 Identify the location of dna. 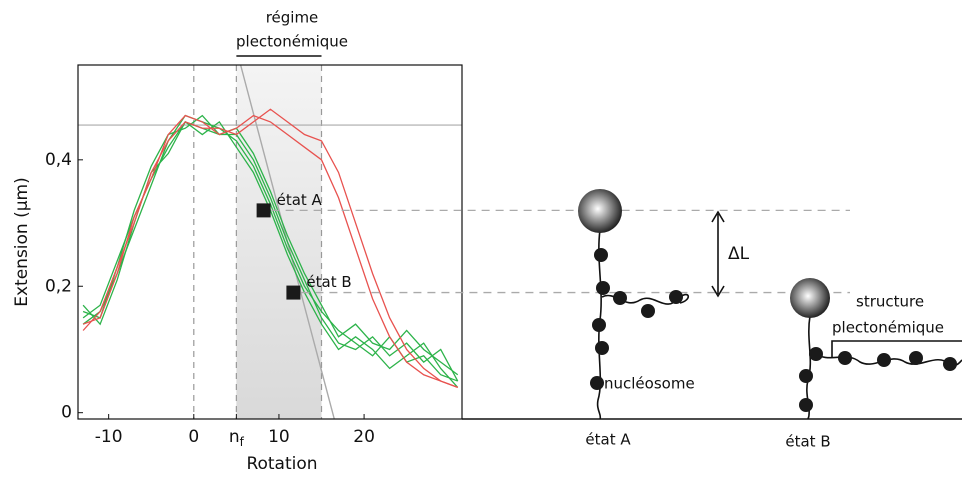
(599, 324).